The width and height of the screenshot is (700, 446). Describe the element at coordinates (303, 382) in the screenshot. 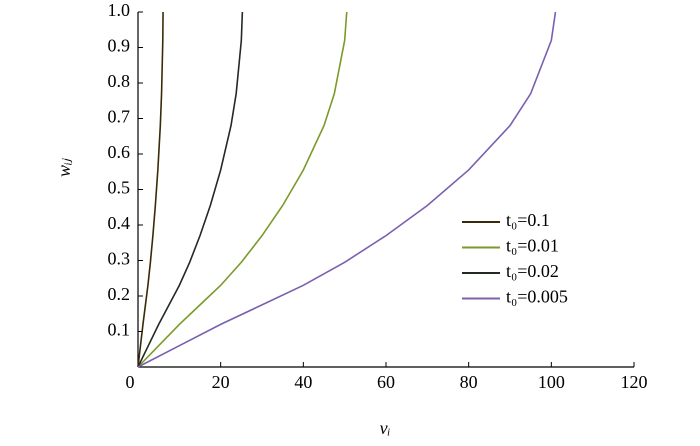

I see `x-tick-label: 40` at that location.